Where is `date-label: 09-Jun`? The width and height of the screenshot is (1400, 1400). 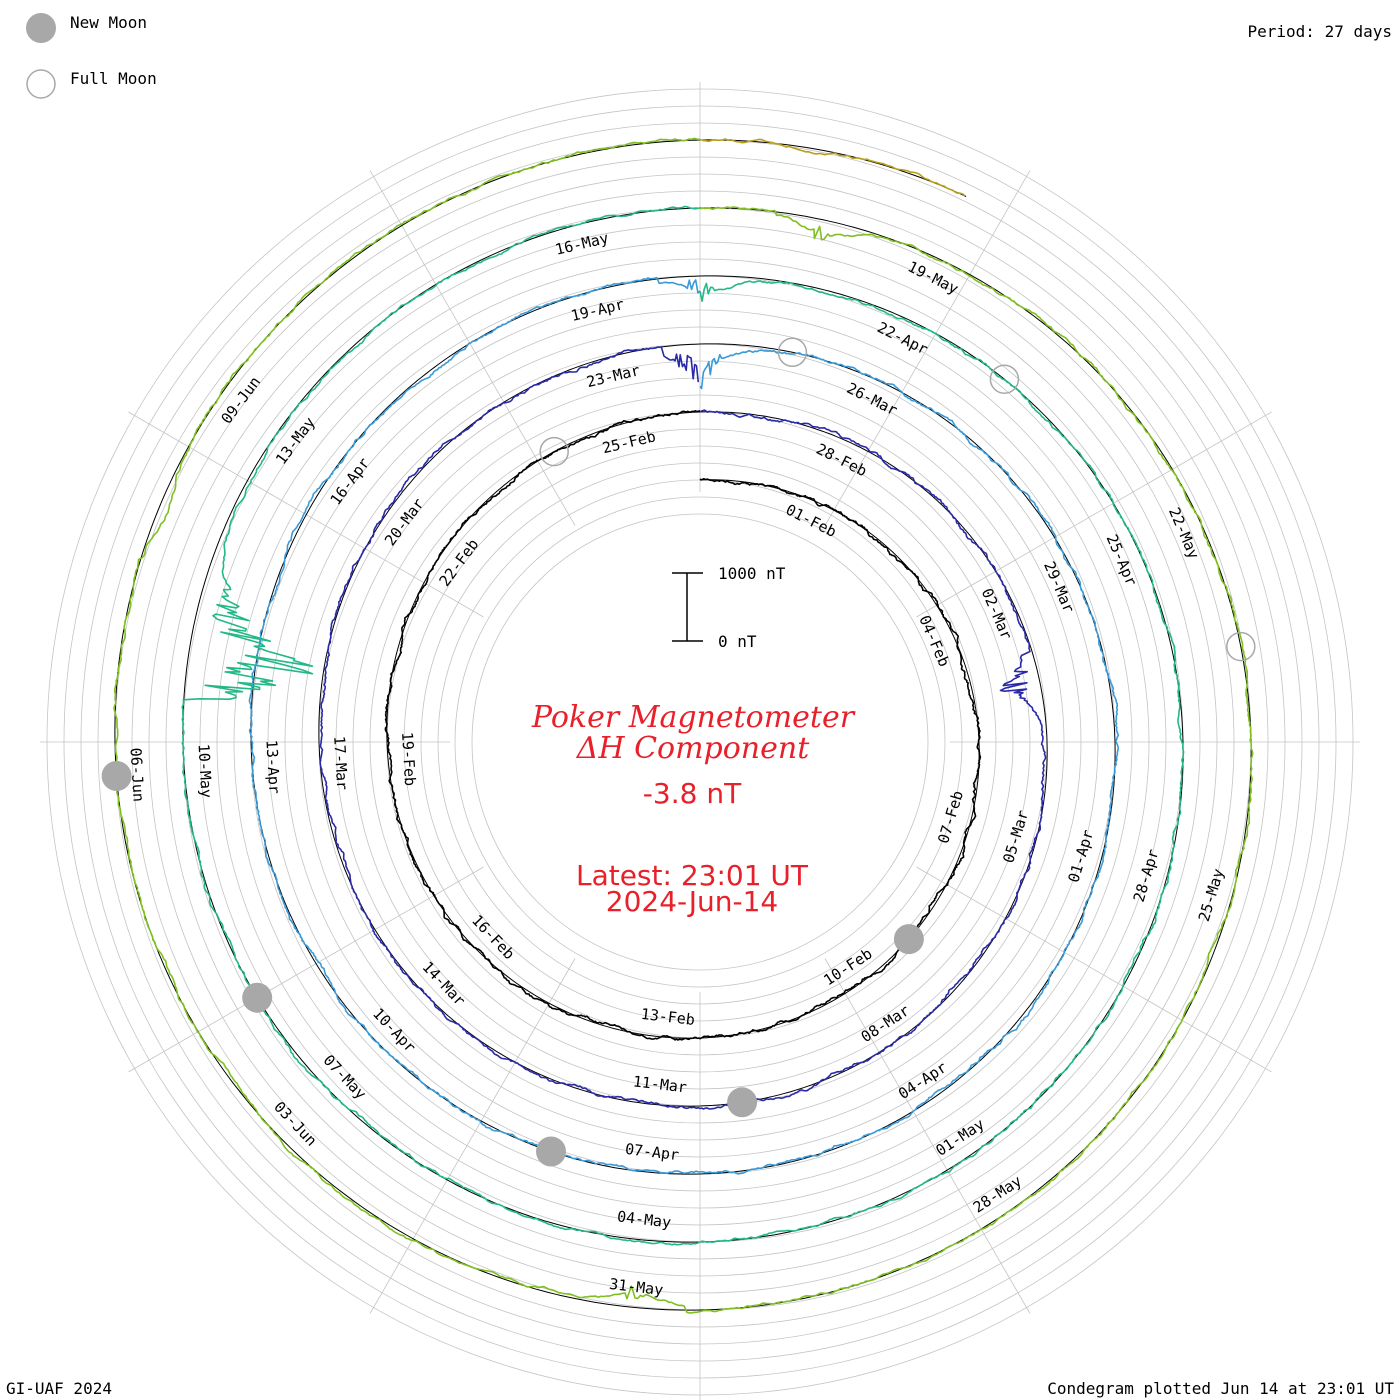 date-label: 09-Jun is located at coordinates (240, 400).